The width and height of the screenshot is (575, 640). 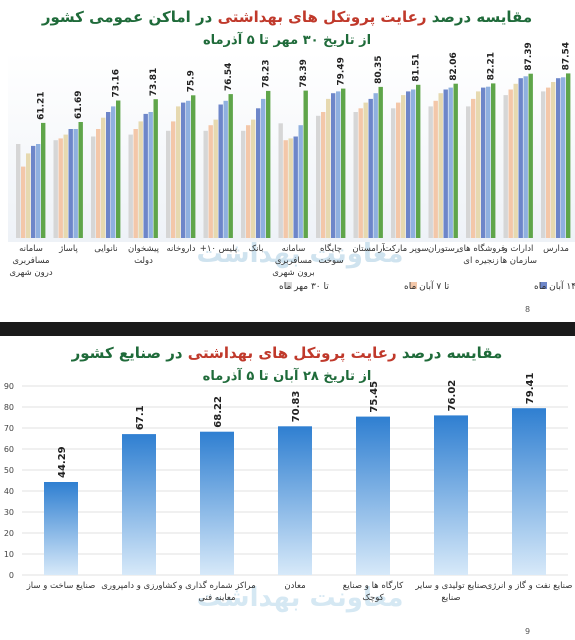 I want to click on value-label: 44.29, so click(x=62, y=462).